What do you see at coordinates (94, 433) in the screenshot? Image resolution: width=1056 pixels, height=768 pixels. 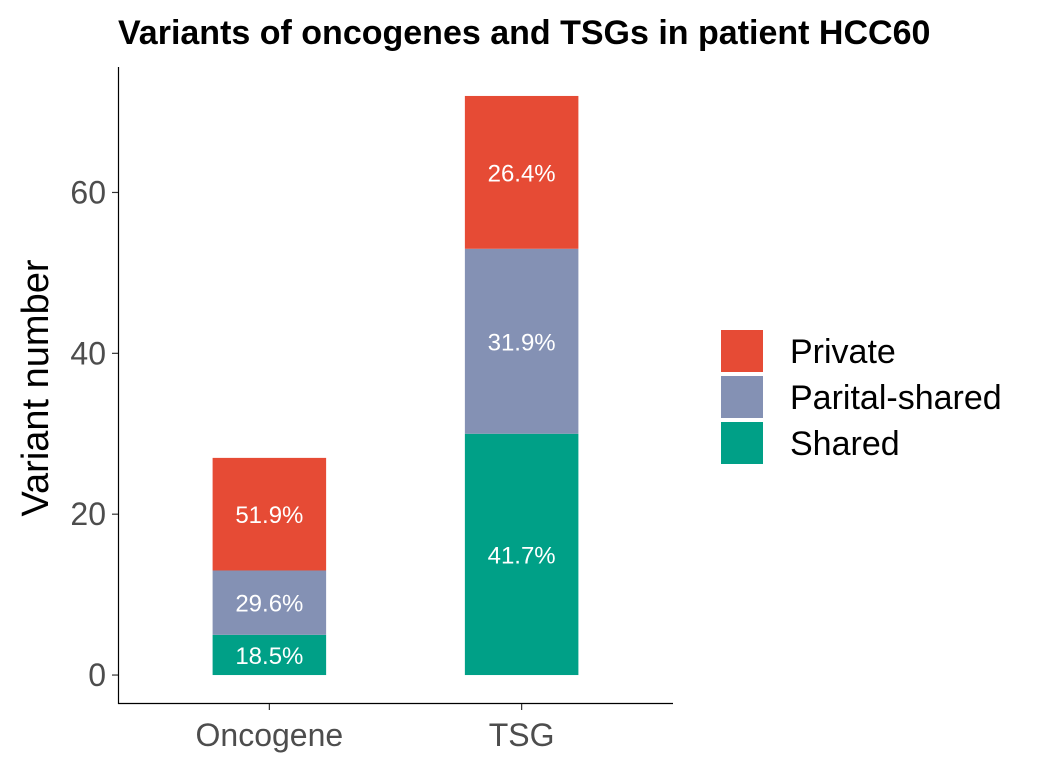 I see `y-axis-ticks: 0 20 40 60` at bounding box center [94, 433].